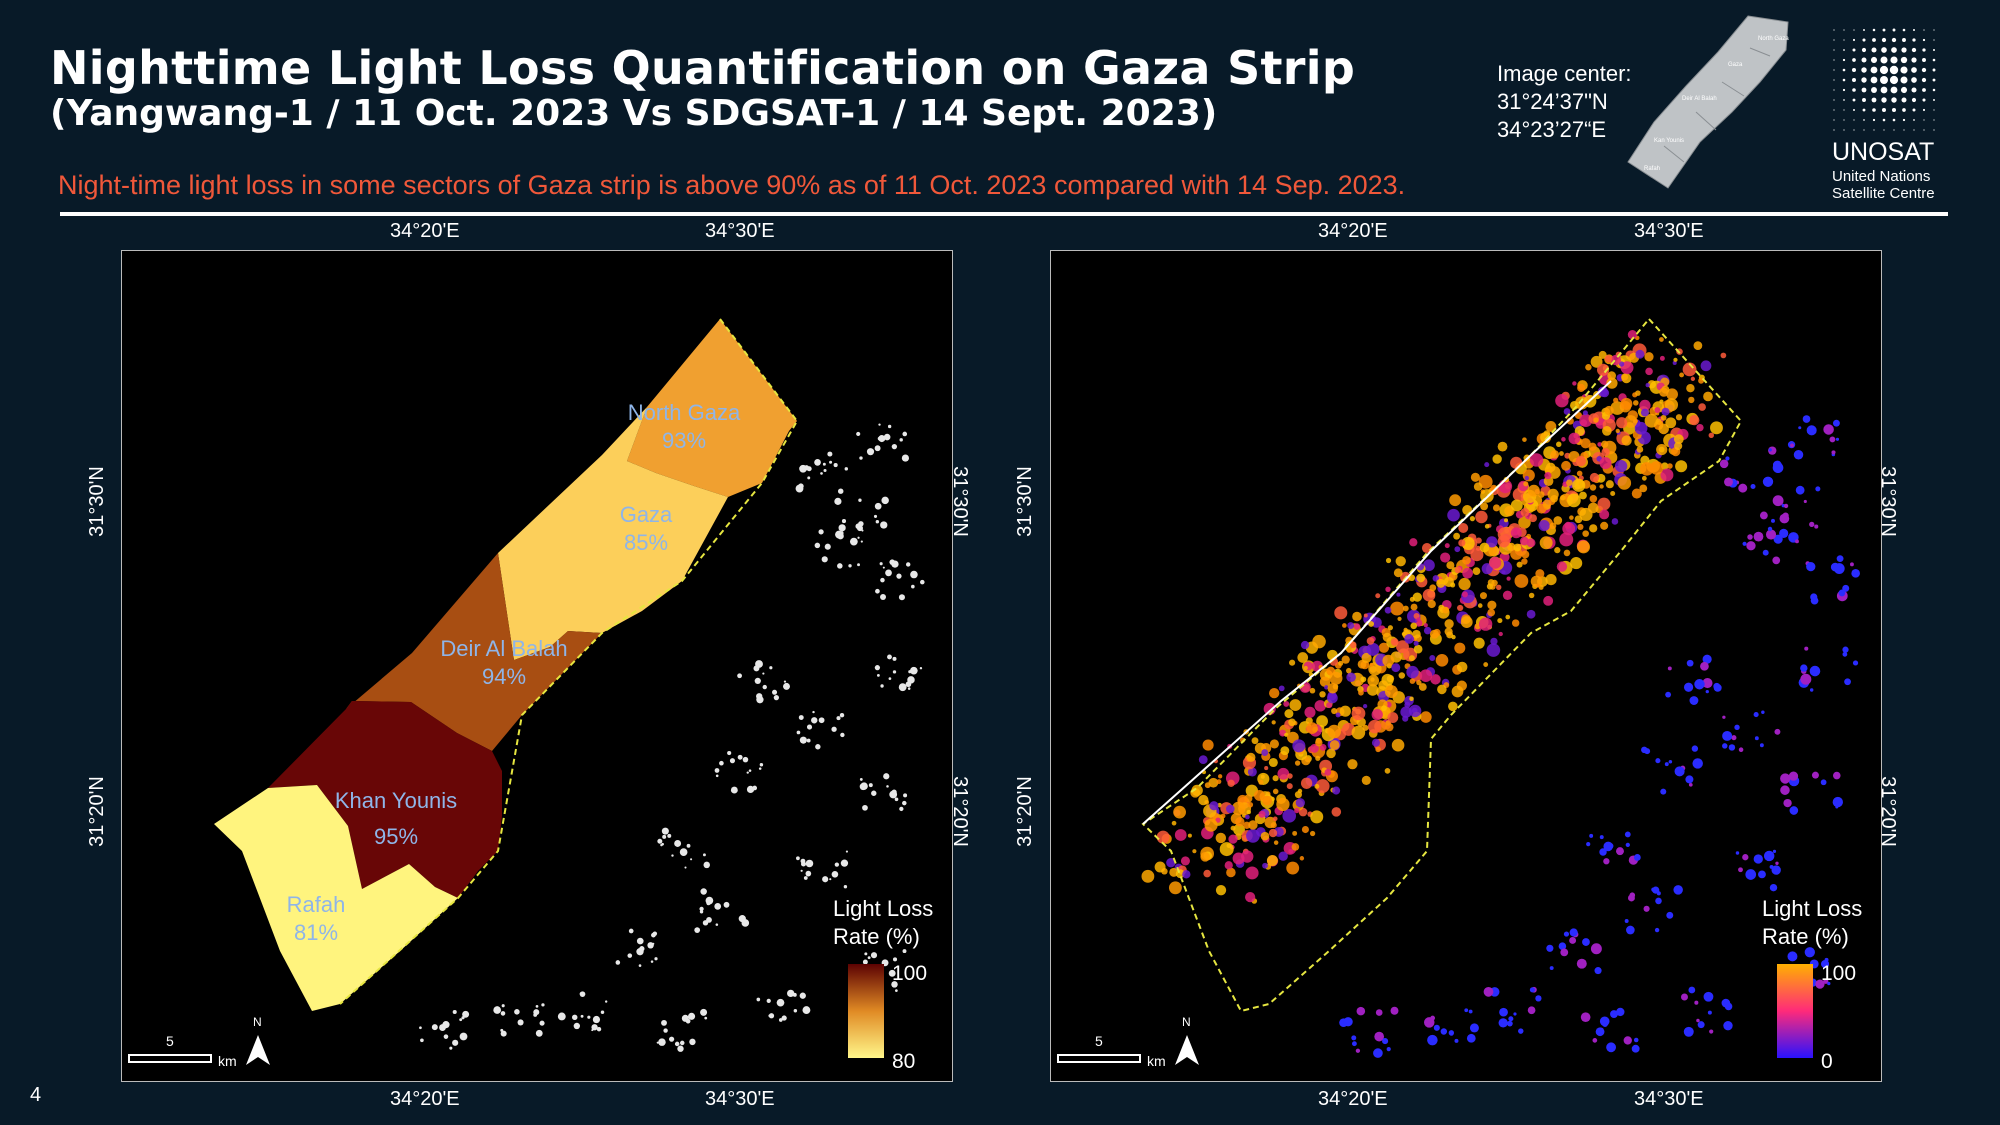 The width and height of the screenshot is (2000, 1125). I want to click on locator-label-gaza: Gaza, so click(1735, 65).